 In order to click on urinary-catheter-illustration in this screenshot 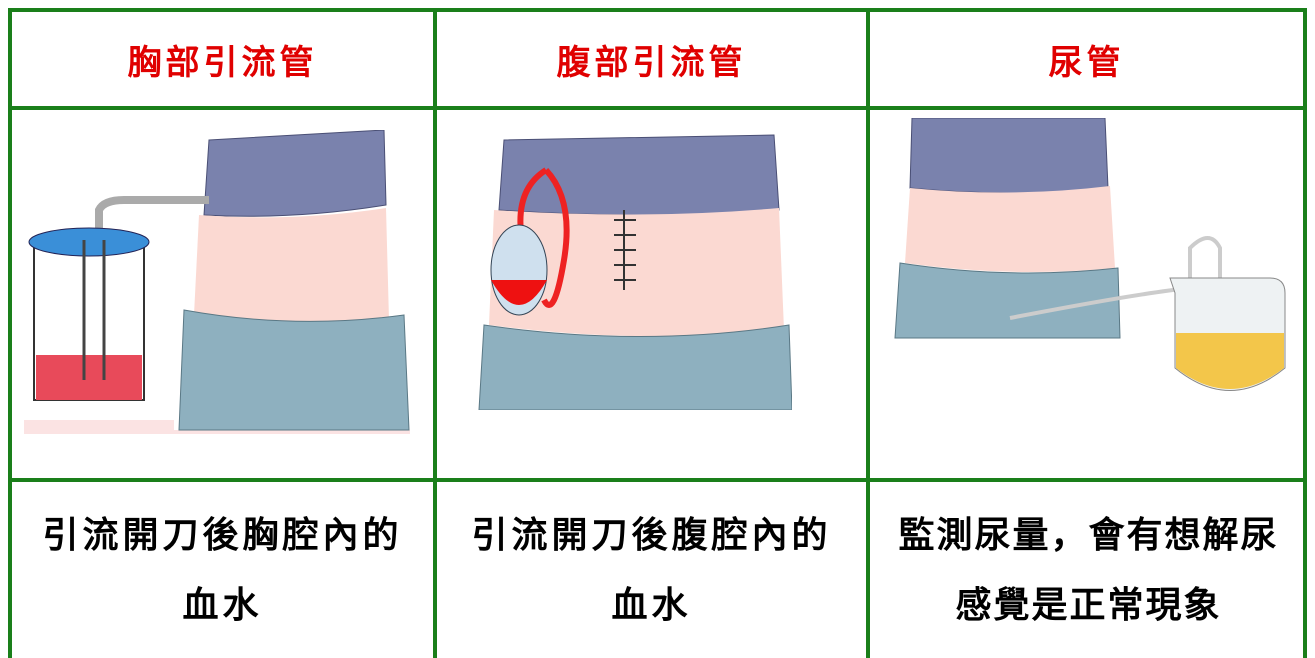, I will do `click(1090, 254)`.